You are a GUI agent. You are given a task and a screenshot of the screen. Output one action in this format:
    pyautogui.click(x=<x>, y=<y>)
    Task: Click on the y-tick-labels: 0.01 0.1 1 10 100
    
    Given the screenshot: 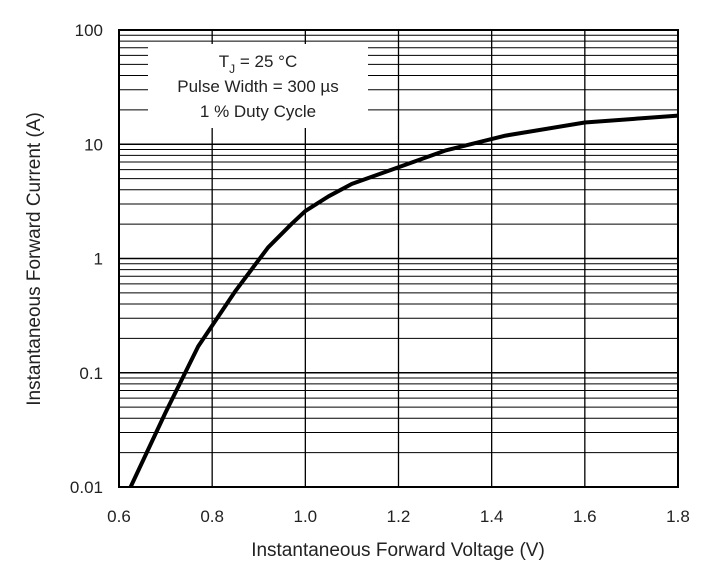 What is the action you would take?
    pyautogui.click(x=86, y=259)
    